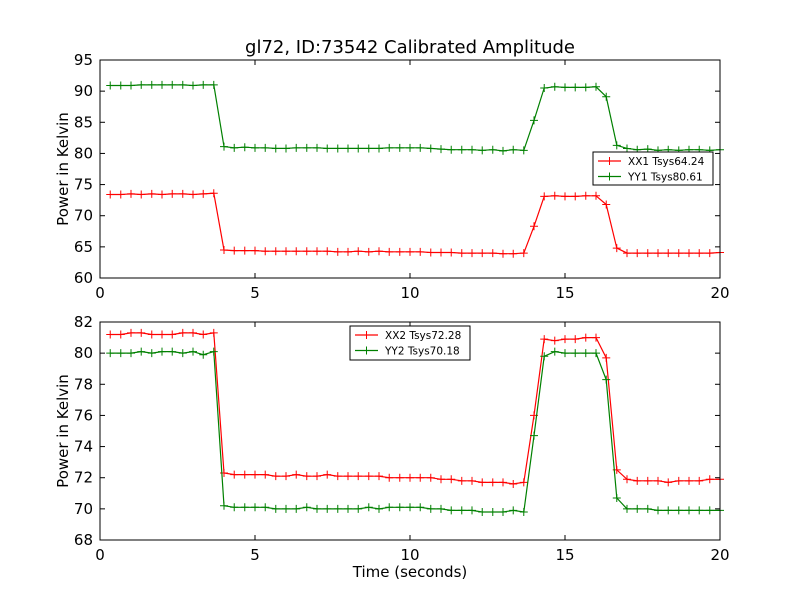 The image size is (800, 600). What do you see at coordinates (83, 247) in the screenshot?
I see `y-tick-label: 65` at bounding box center [83, 247].